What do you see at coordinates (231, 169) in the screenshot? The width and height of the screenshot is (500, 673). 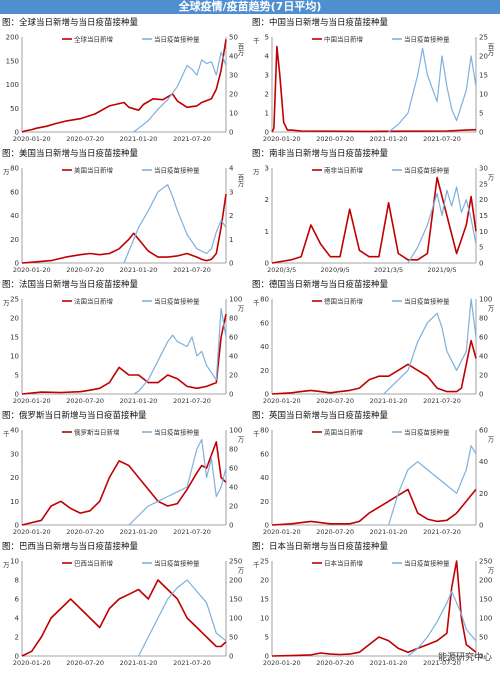 I see `y2-tick-label: 4` at bounding box center [231, 169].